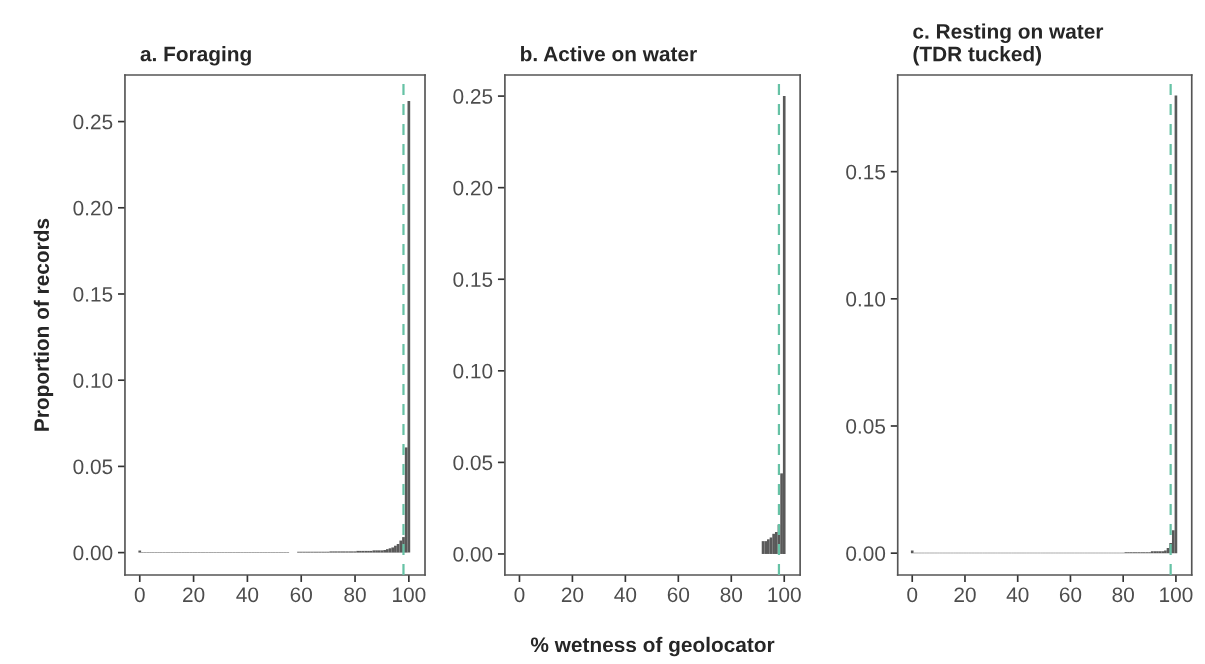 Image resolution: width=1205 pixels, height=664 pixels. What do you see at coordinates (195, 56) in the screenshot?
I see `chart-title: a. Foraging` at bounding box center [195, 56].